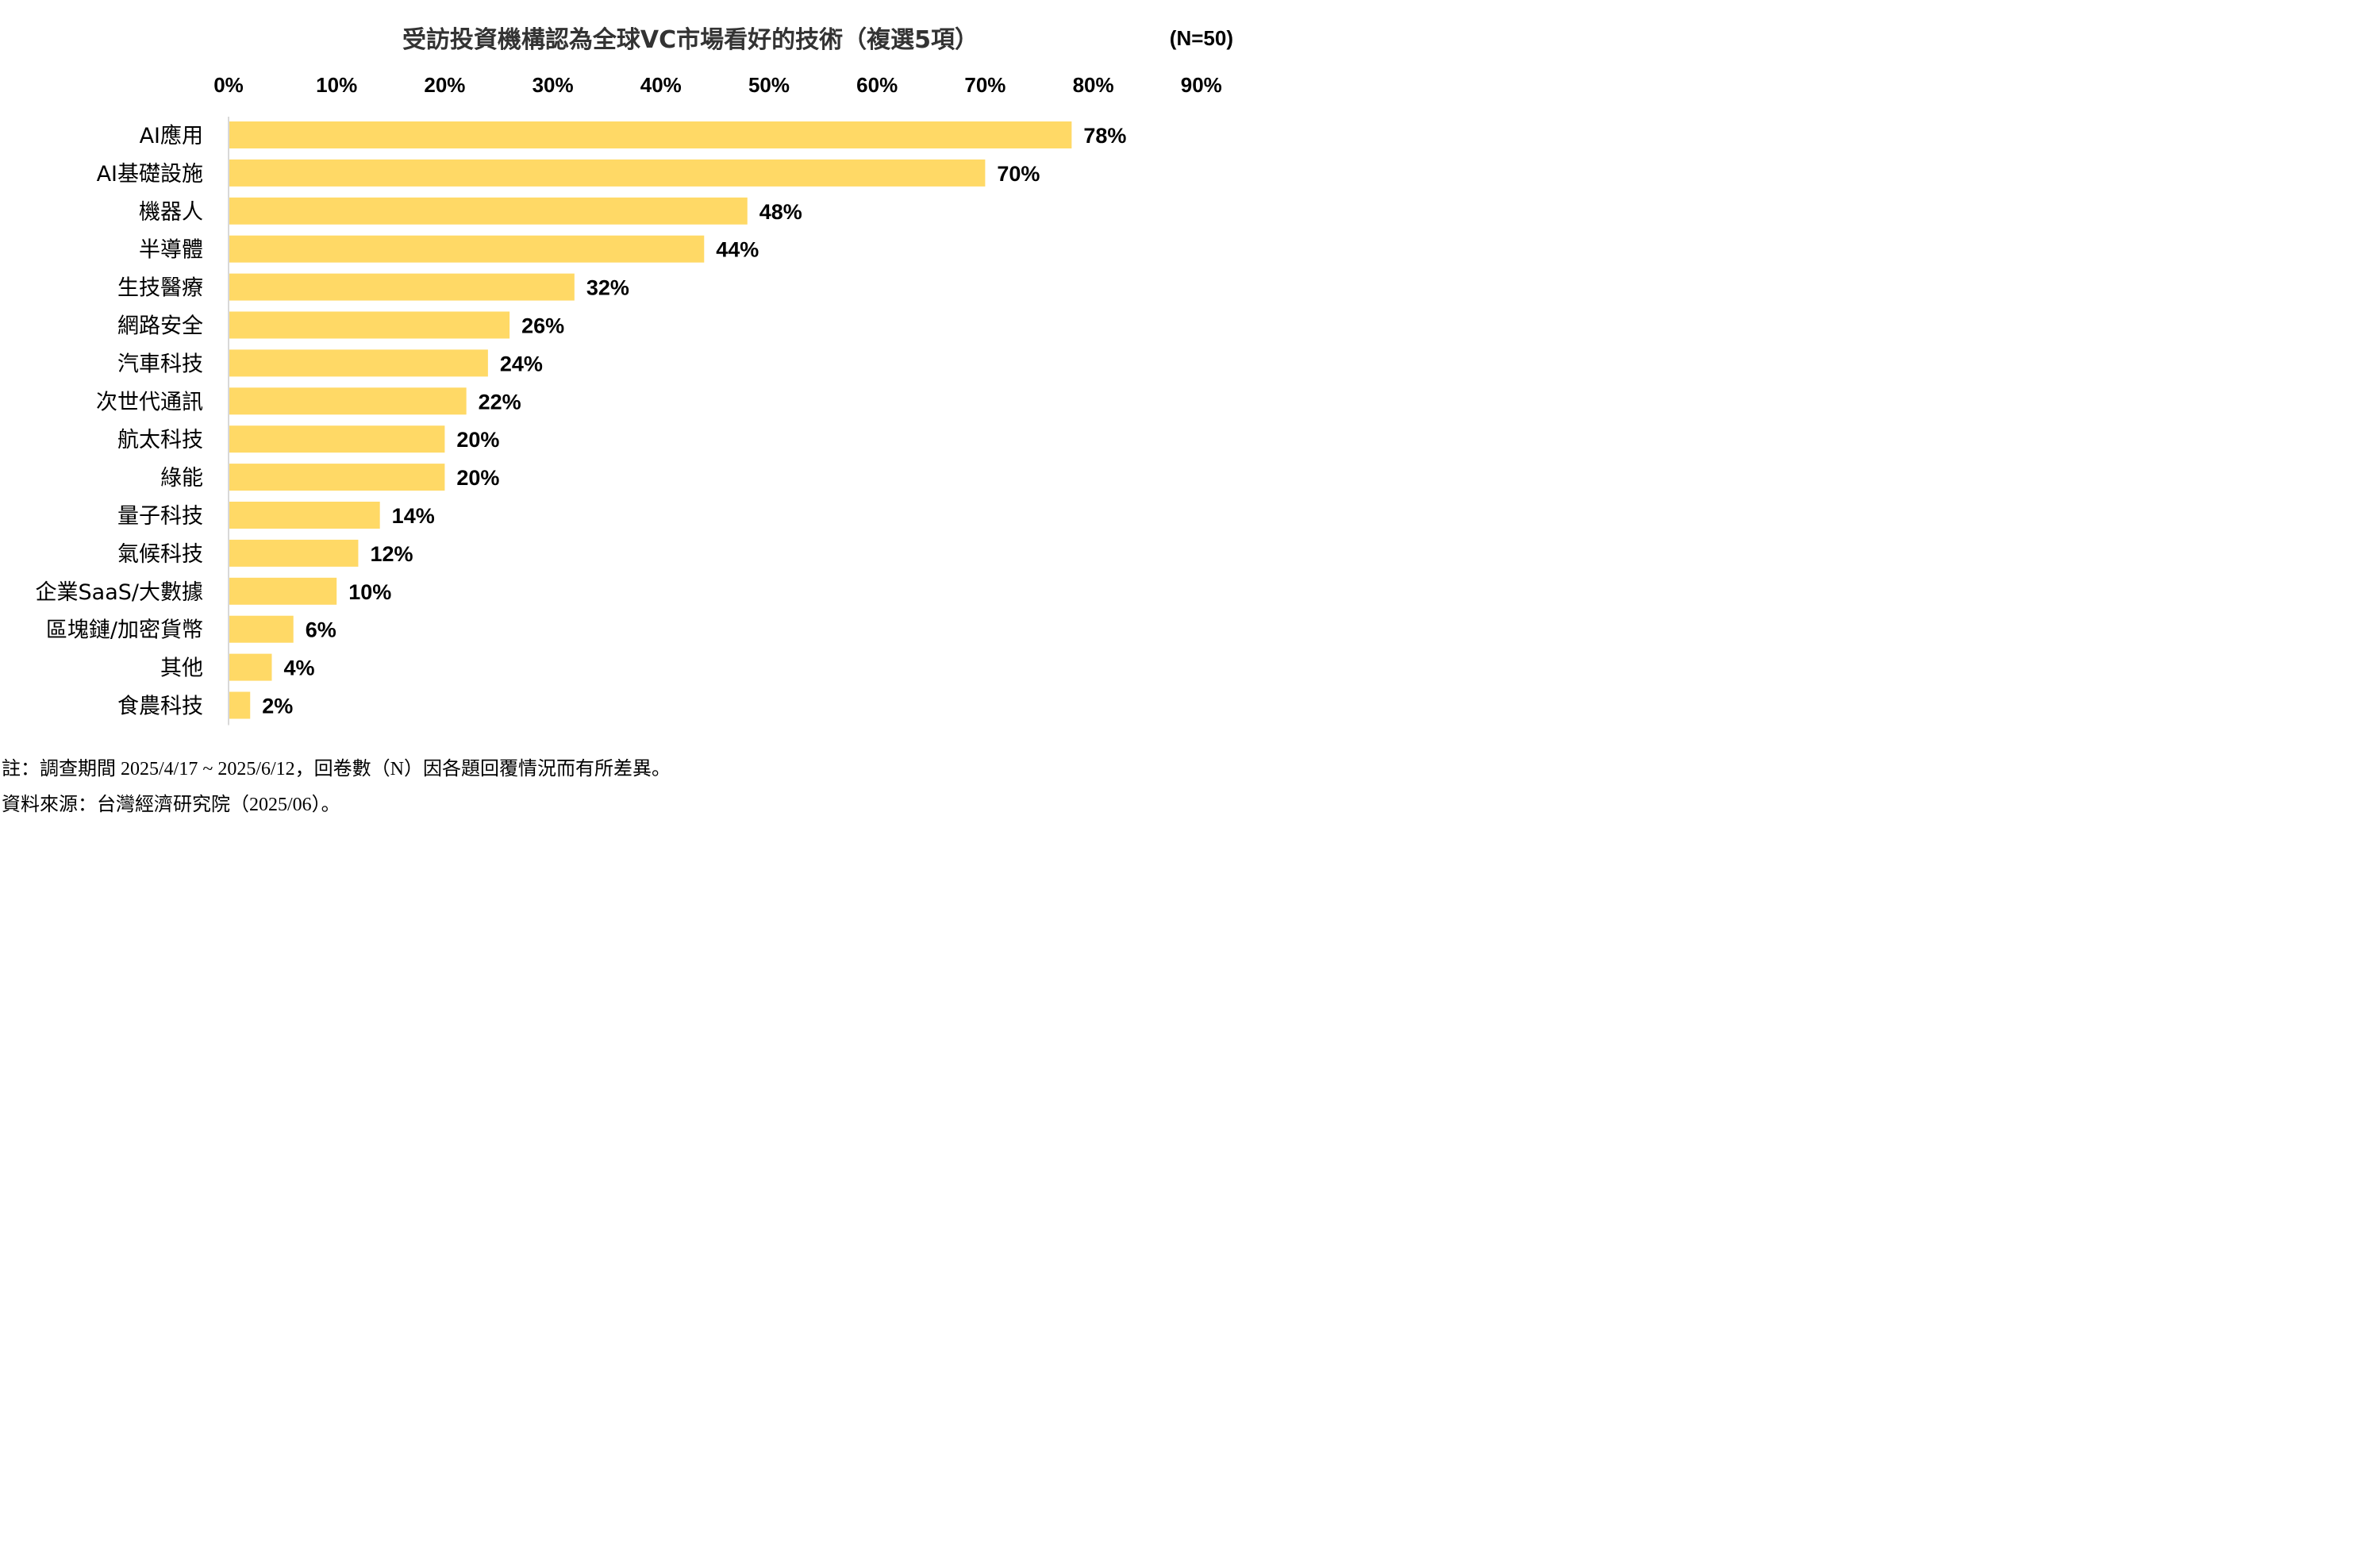 The height and width of the screenshot is (1559, 2380). Describe the element at coordinates (1104, 136) in the screenshot. I see `value-label: 78%` at that location.